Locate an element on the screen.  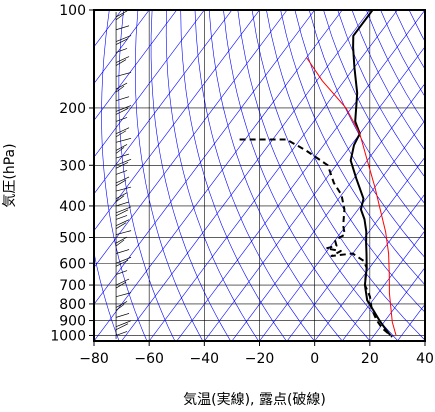
x-tick-label: 0 is located at coordinates (314, 359).